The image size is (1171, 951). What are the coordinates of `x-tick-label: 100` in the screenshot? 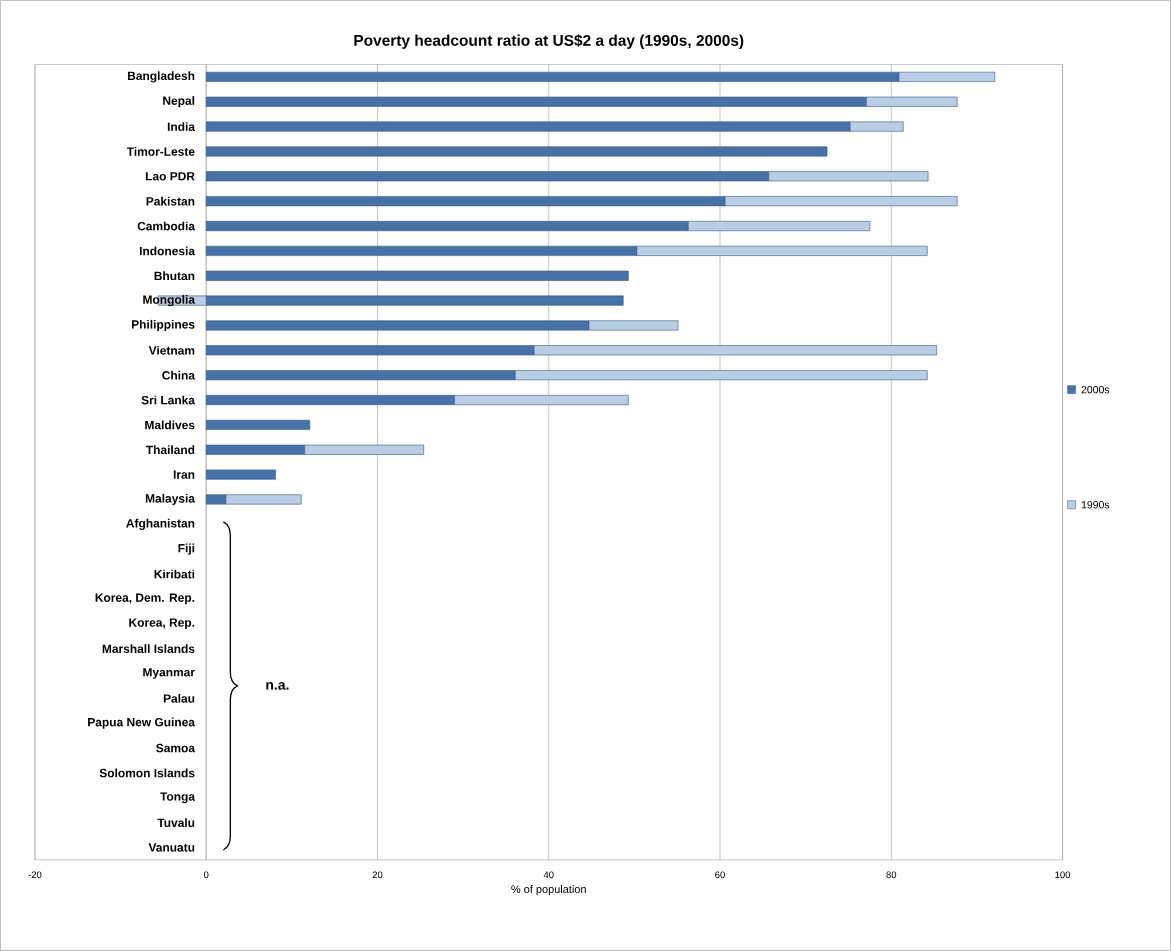 It's located at (1063, 875).